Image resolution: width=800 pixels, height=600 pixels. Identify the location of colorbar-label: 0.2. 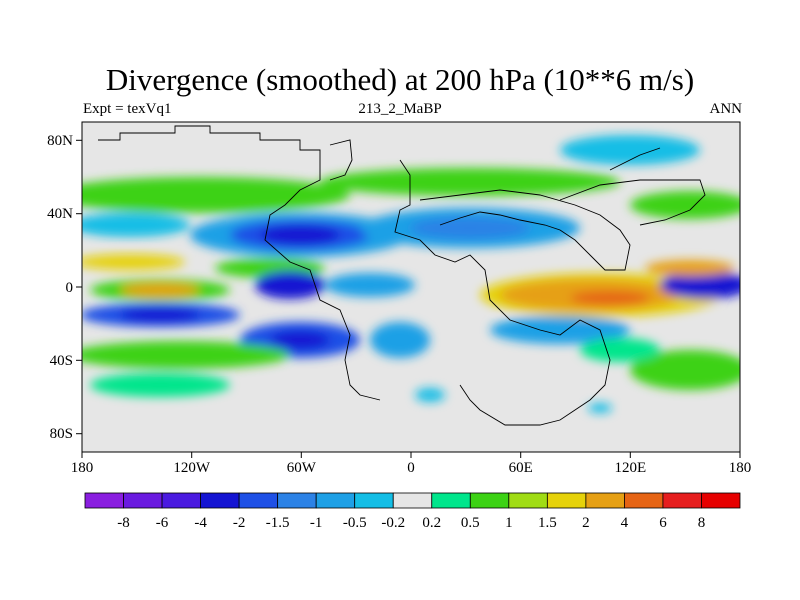
(431, 523).